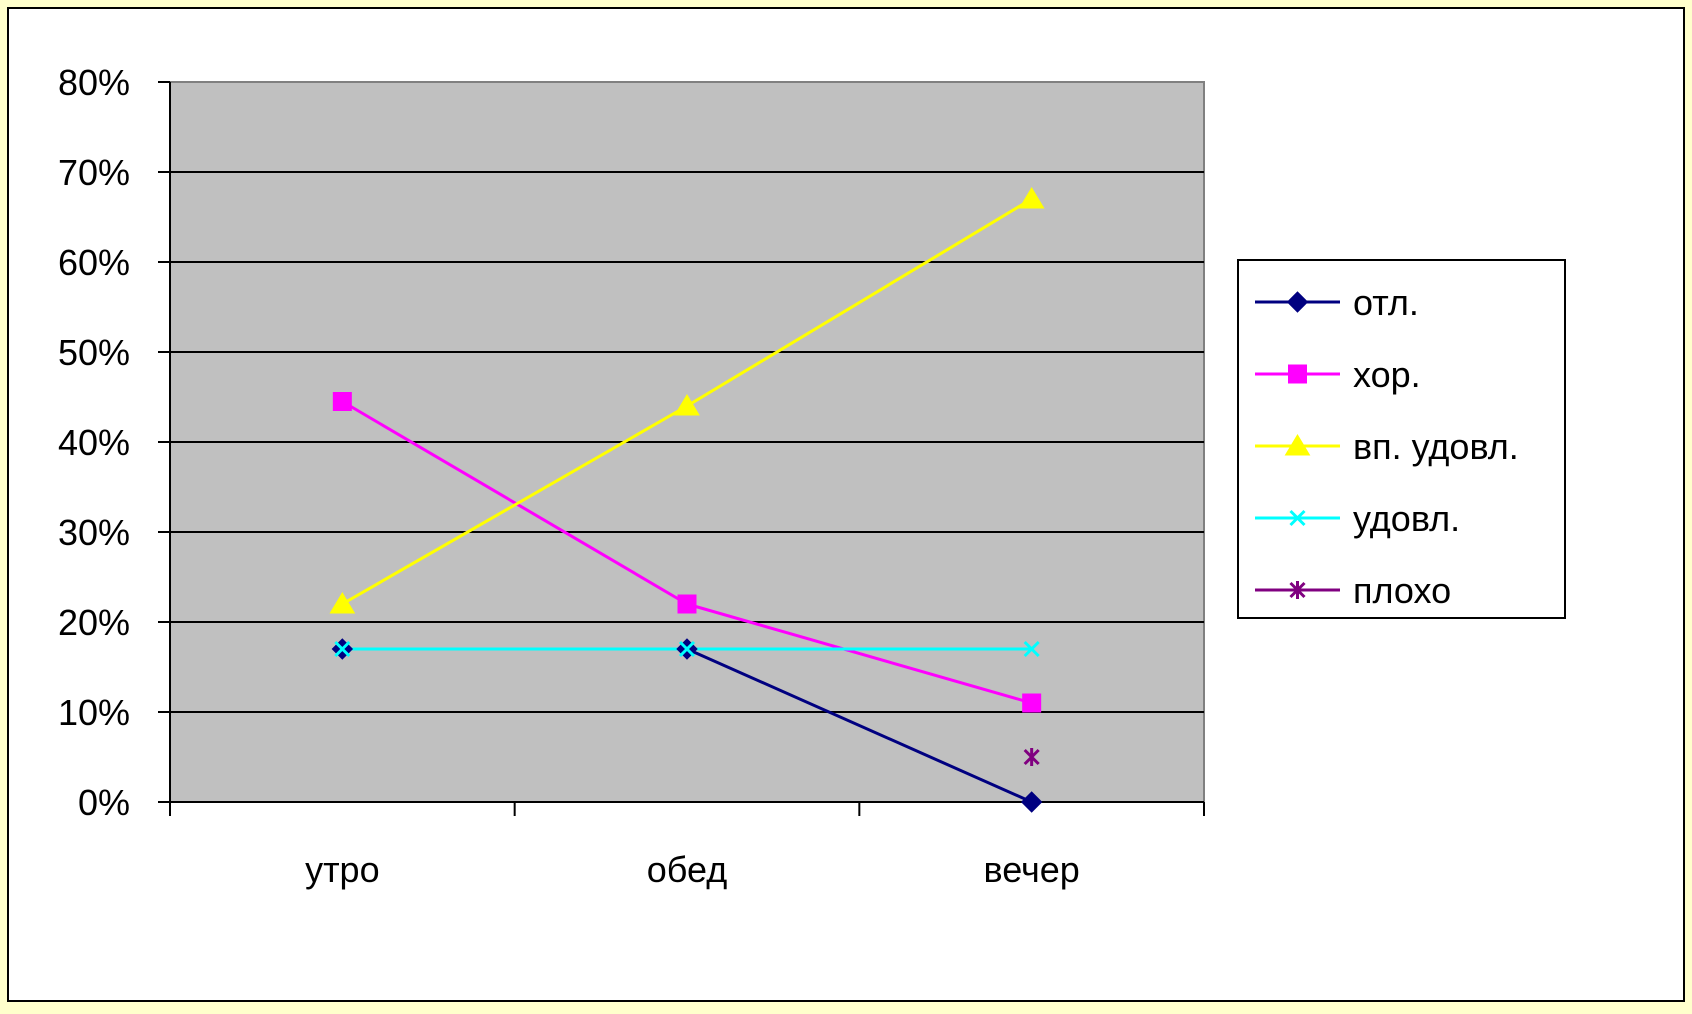 This screenshot has height=1014, width=1692. Describe the element at coordinates (94, 82) in the screenshot. I see `y-tick-label: 80%` at that location.